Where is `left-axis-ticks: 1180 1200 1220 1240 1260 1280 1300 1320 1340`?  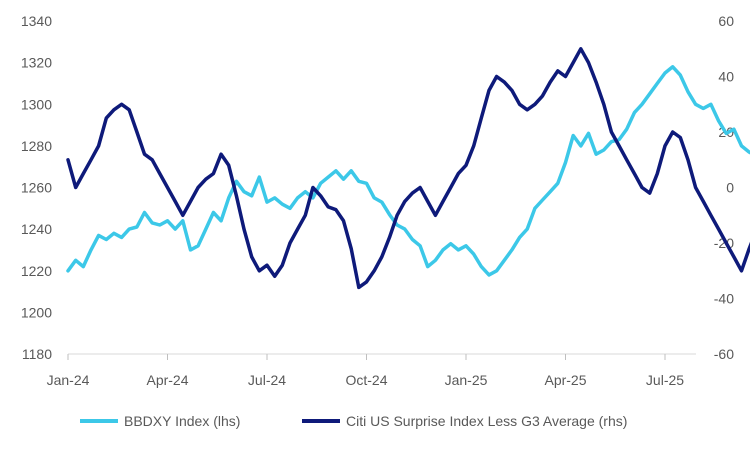
left-axis-ticks: 1180 1200 1220 1240 1260 1280 1300 1320 1340 is located at coordinates (36, 187).